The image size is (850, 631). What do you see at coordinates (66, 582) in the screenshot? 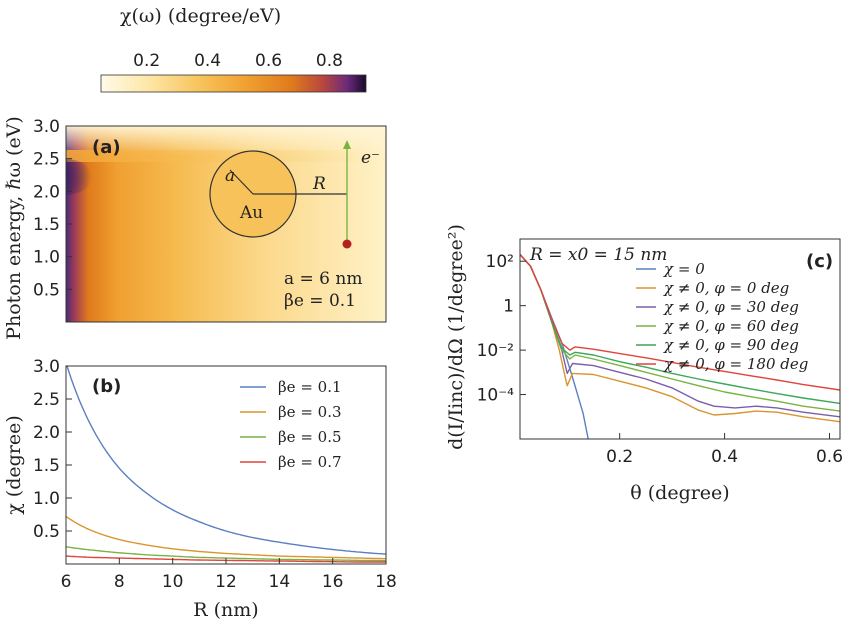
I see `x-tick-label: 6` at bounding box center [66, 582].